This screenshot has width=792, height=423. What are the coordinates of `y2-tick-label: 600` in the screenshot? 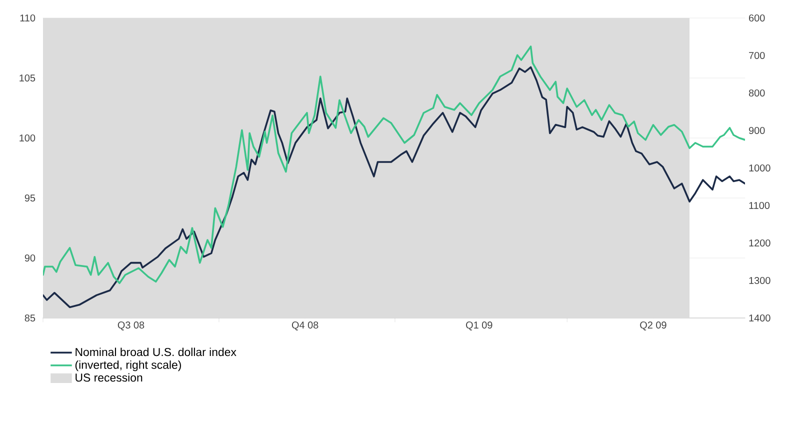 It's located at (757, 18).